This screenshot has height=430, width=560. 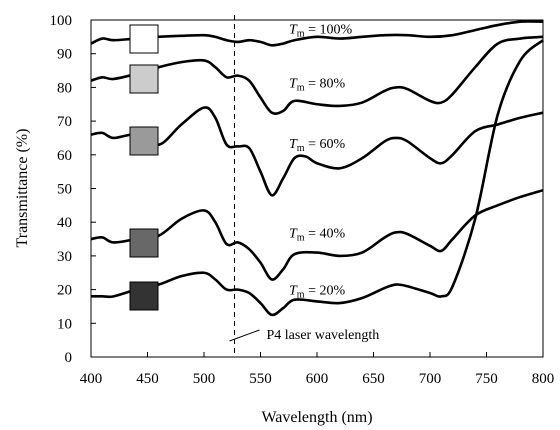 I want to click on series-label-5: Tm = 20%, so click(x=317, y=292).